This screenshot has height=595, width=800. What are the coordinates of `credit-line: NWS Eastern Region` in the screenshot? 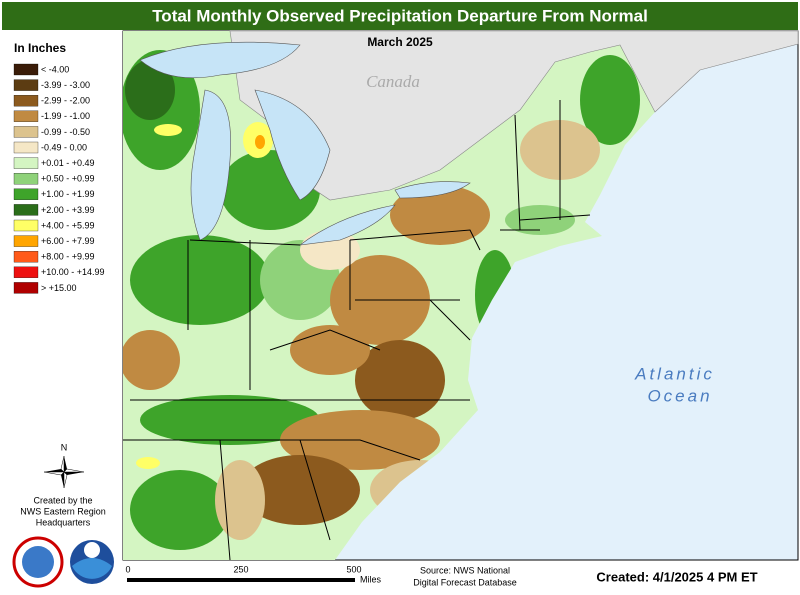 It's located at (63, 511).